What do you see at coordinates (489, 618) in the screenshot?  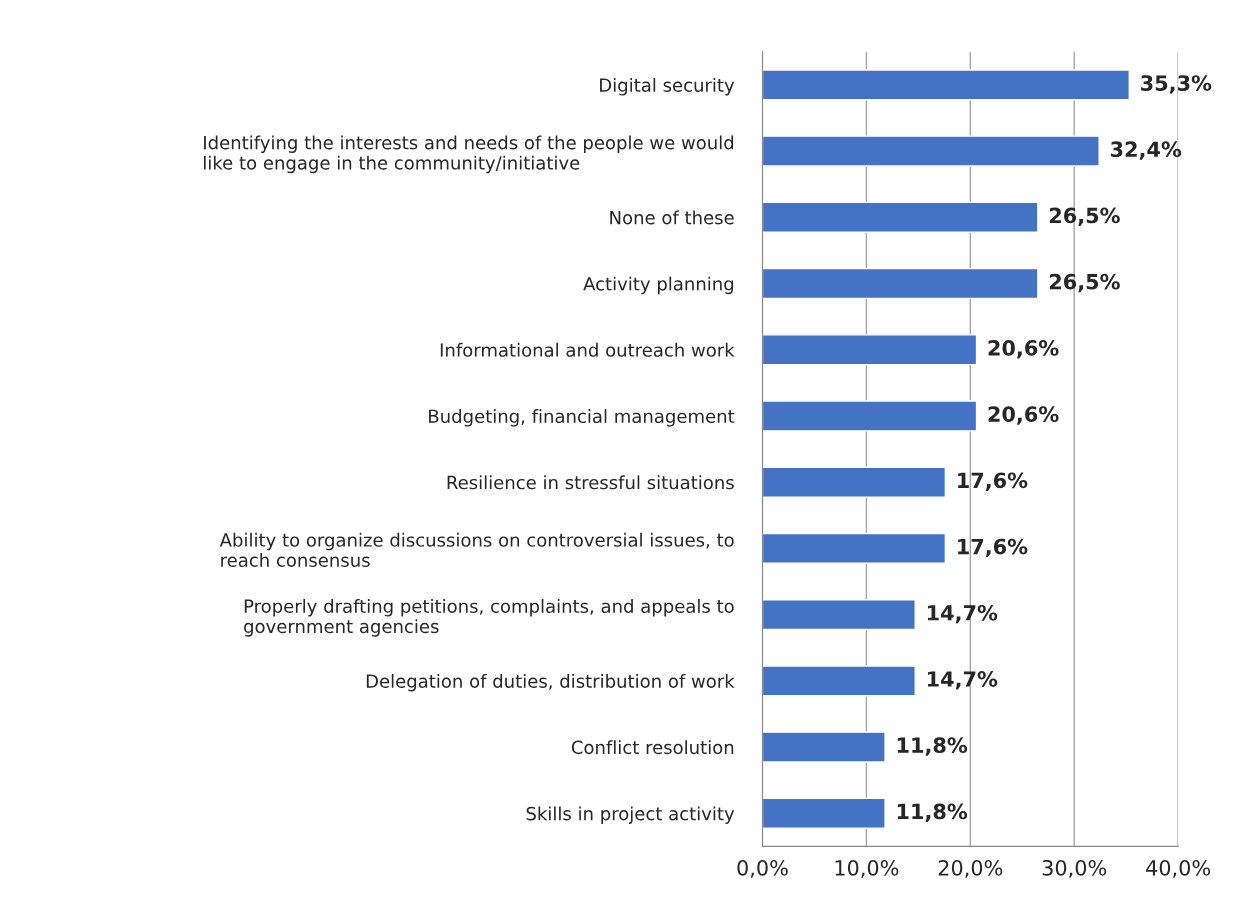 I see `y-tick-label: Properly drafting petitions, complaints, and appeals to government agencies` at bounding box center [489, 618].